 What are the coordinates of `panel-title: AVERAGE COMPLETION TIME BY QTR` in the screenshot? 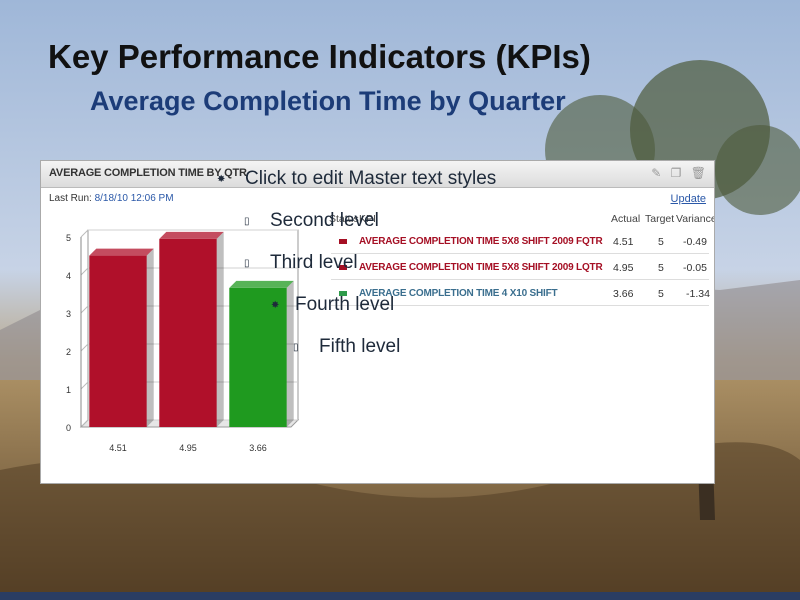 It's located at (148, 173).